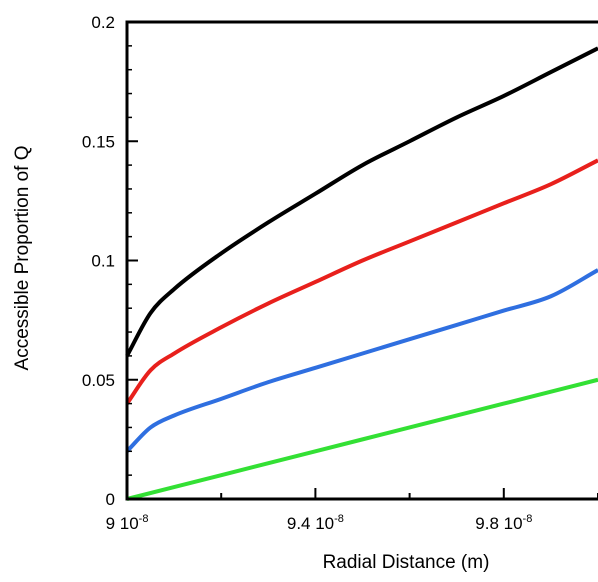 This screenshot has height=582, width=598. Describe the element at coordinates (503, 523) in the screenshot. I see `x-tick-label: 9.8 10-8` at that location.